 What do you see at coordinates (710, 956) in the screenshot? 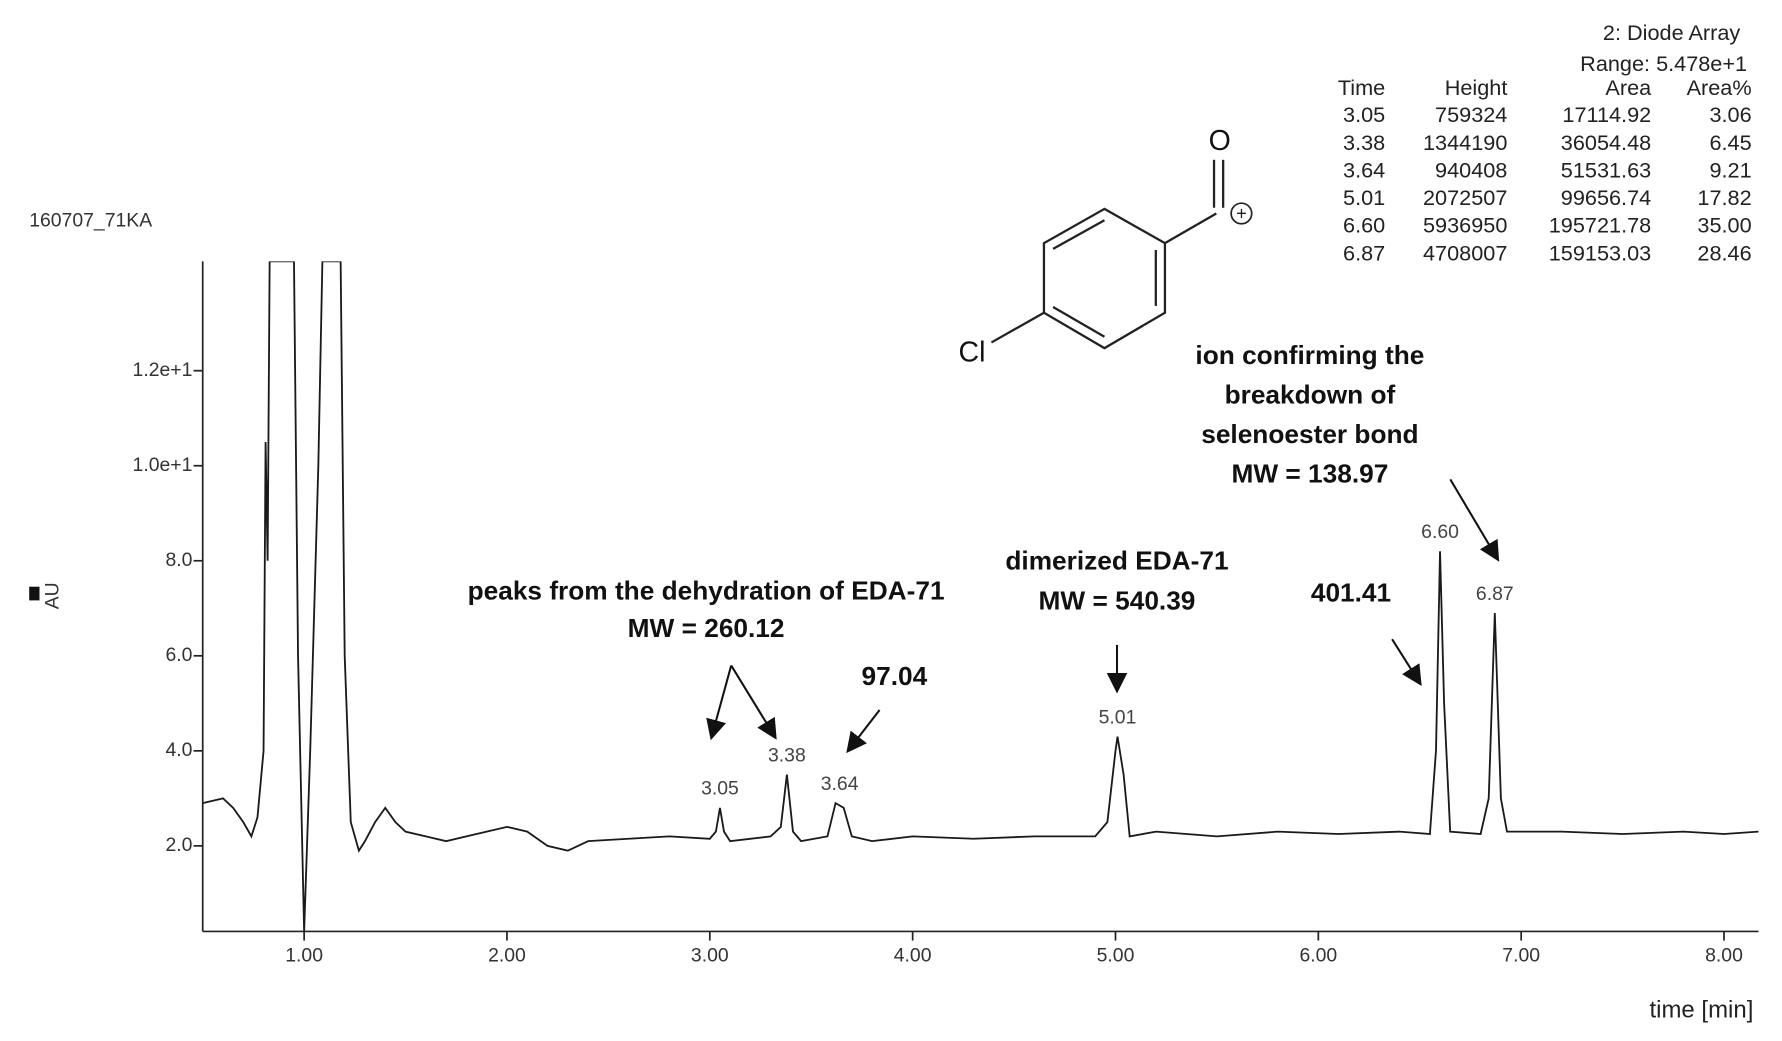
I see `x-tick-label: 3.00` at bounding box center [710, 956].